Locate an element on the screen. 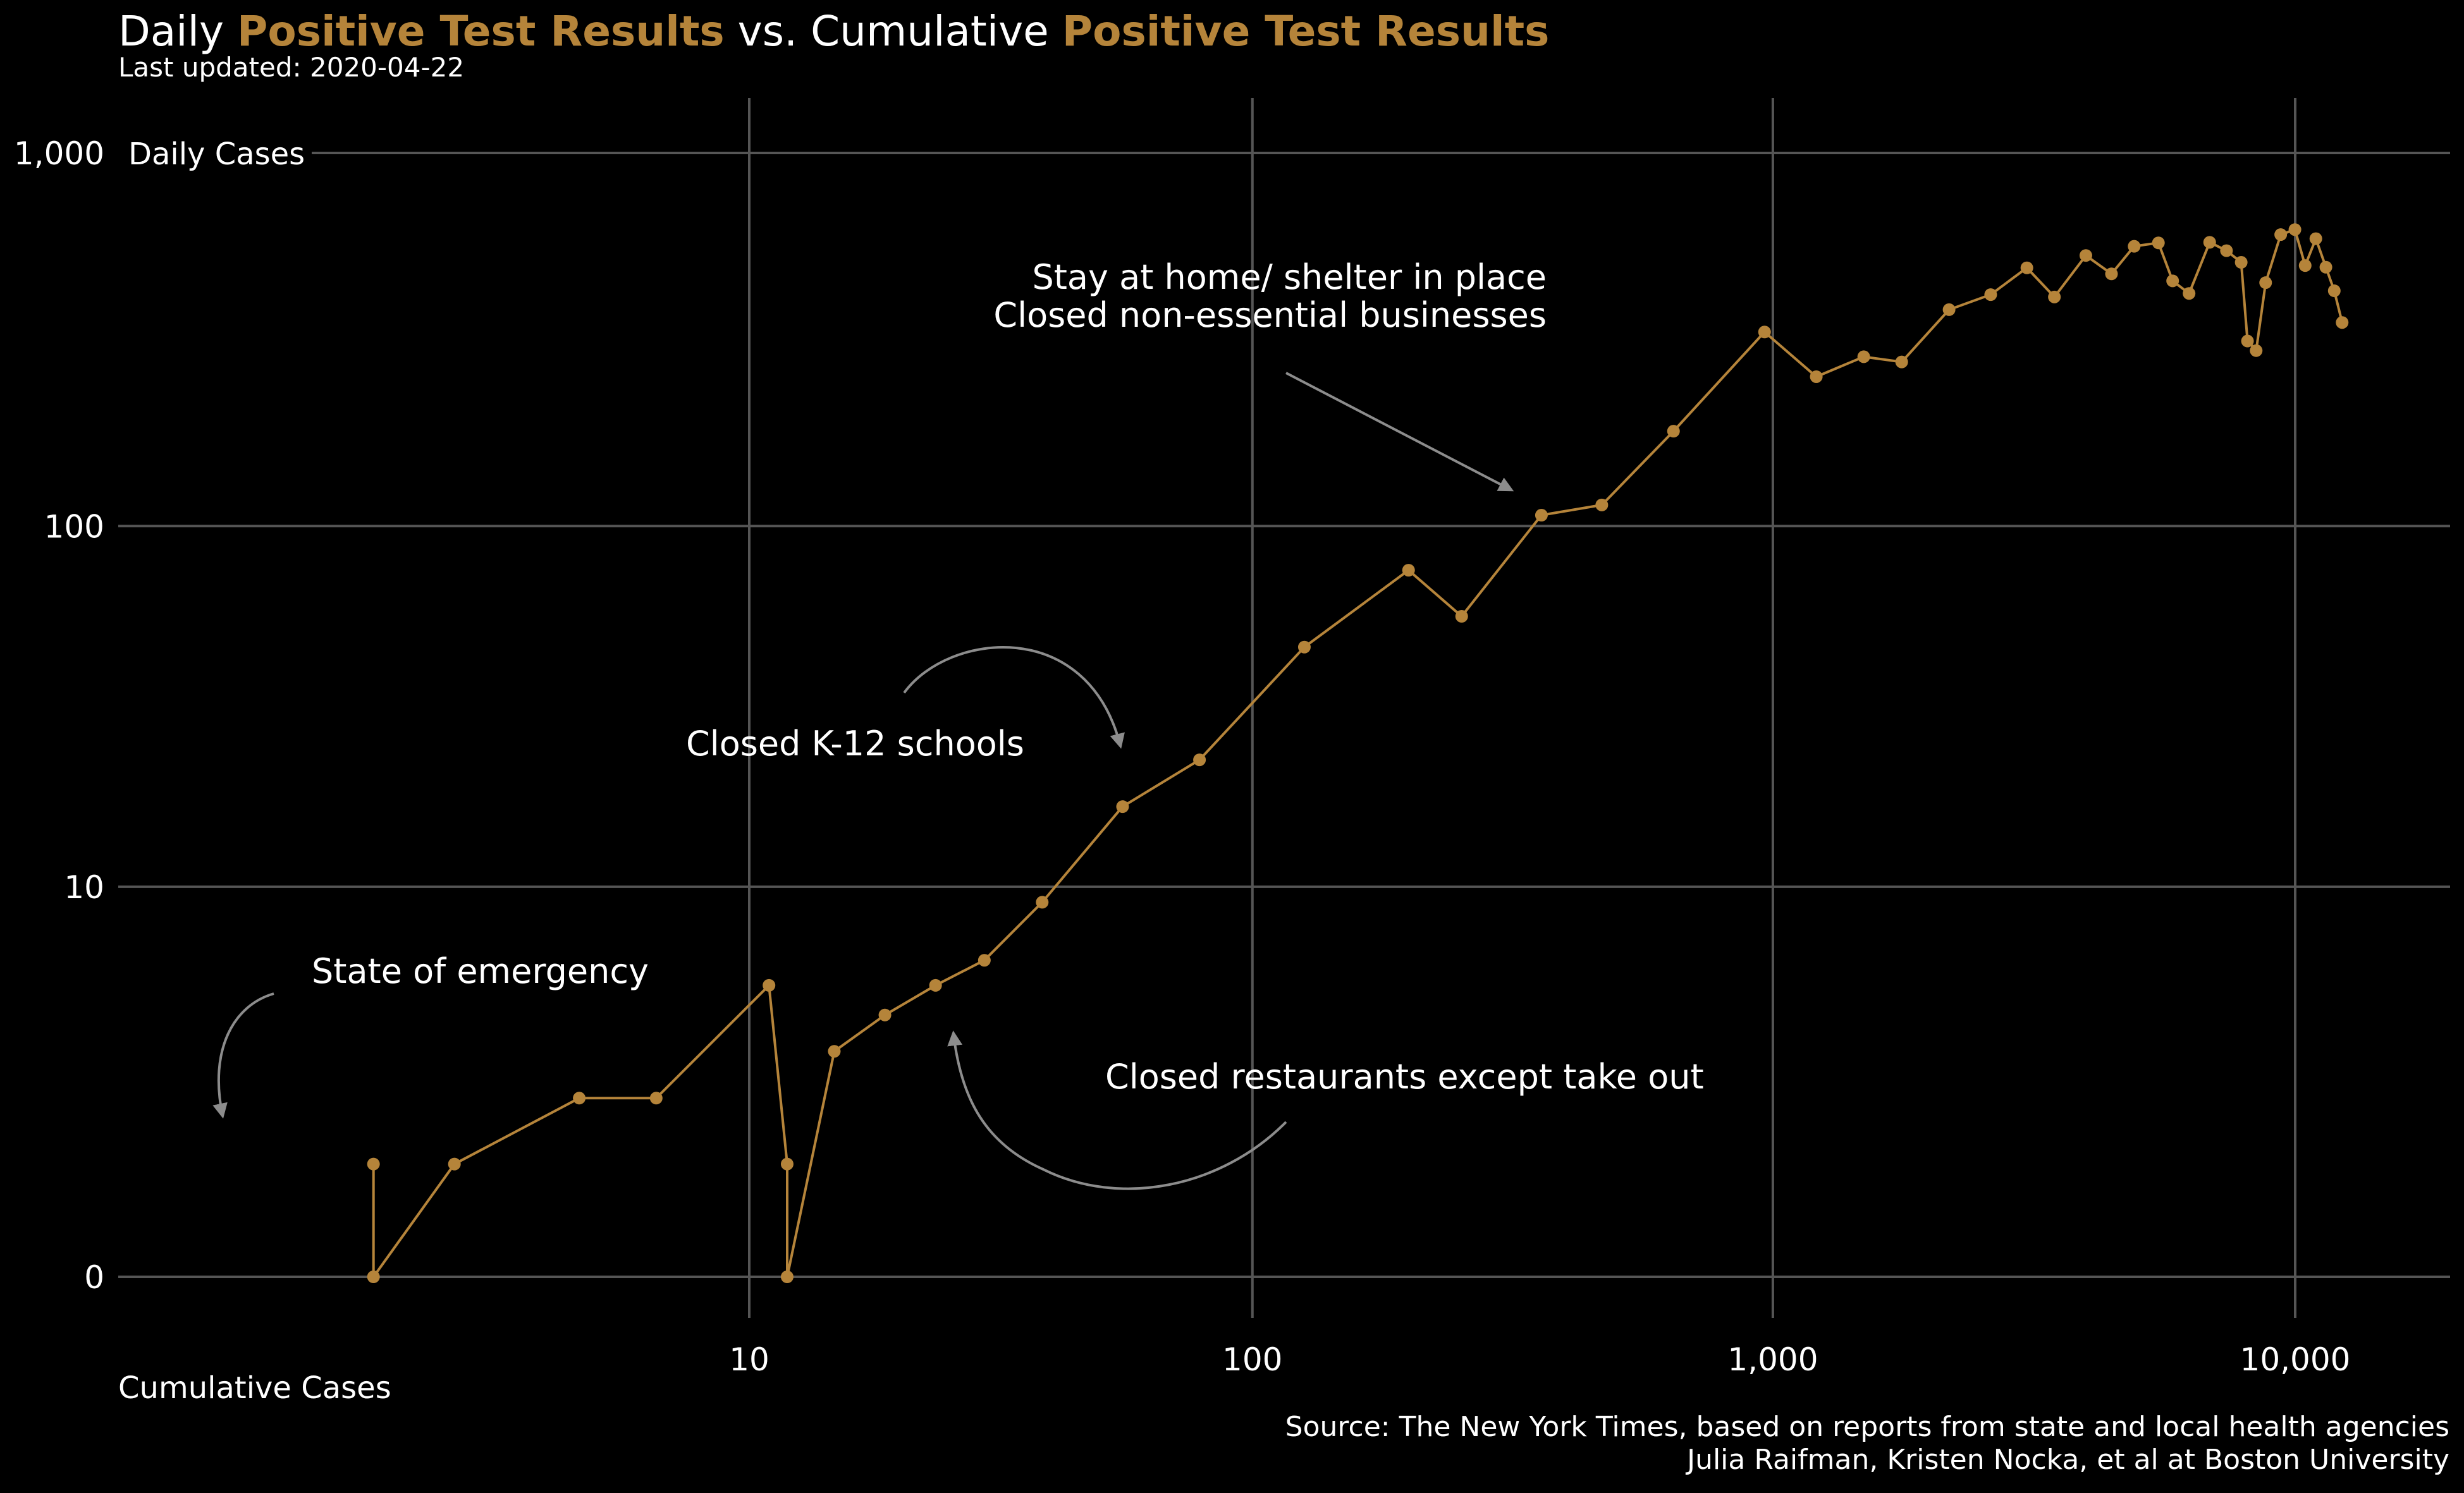  y-tick-label: 100 is located at coordinates (74, 527).